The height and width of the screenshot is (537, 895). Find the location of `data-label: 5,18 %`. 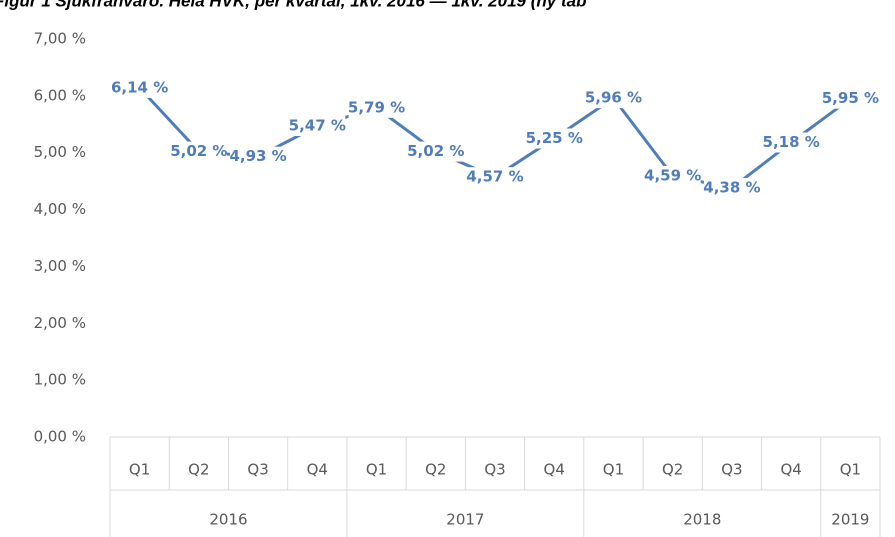

data-label: 5,18 % is located at coordinates (791, 142).